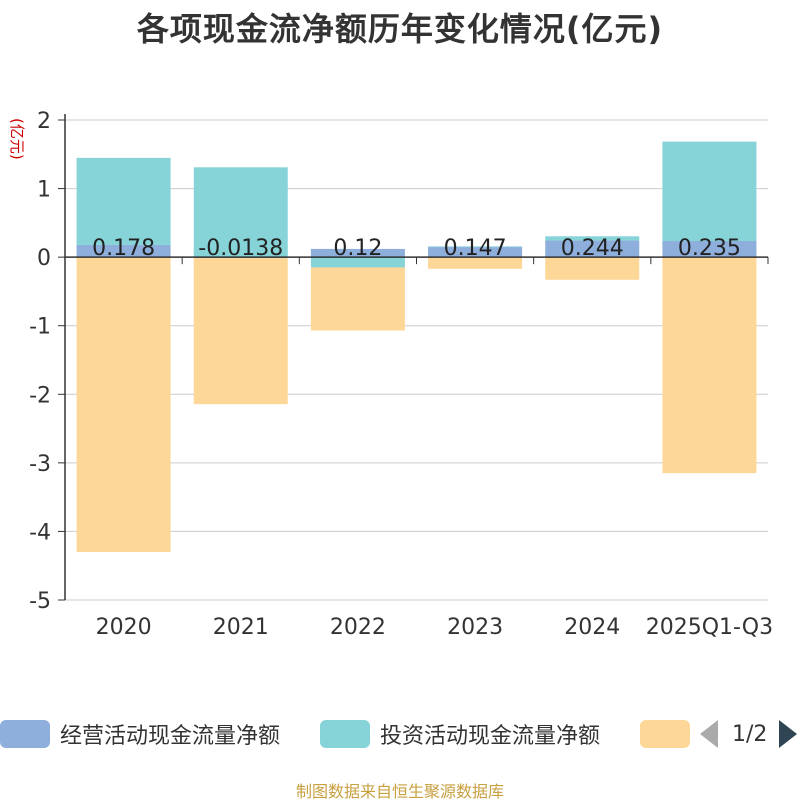 The image size is (800, 802). I want to click on bar-series1-2024, so click(592, 238).